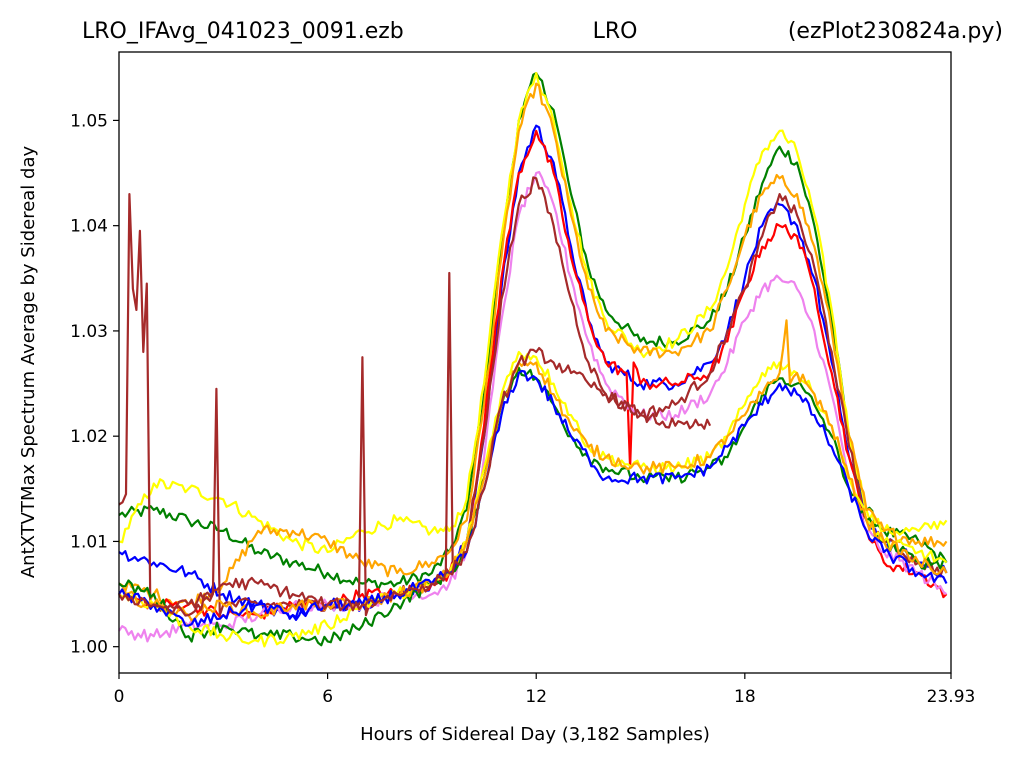  I want to click on chart-title-right: (ezPlot230824a.py), so click(895, 31).